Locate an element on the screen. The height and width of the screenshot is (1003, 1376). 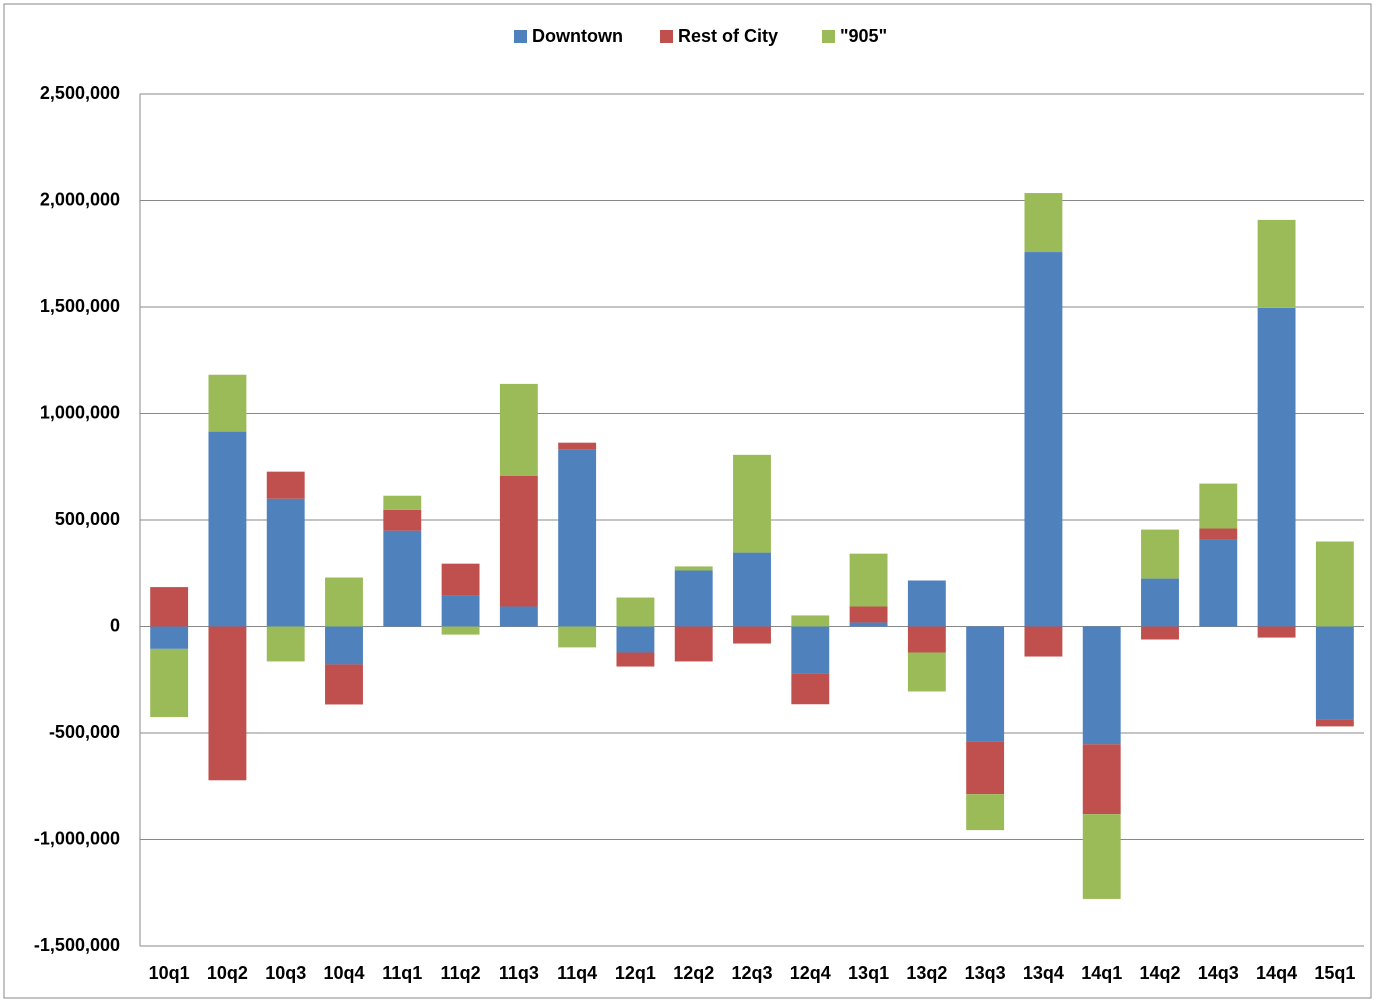
y-tick-label: 0 is located at coordinates (115, 625).